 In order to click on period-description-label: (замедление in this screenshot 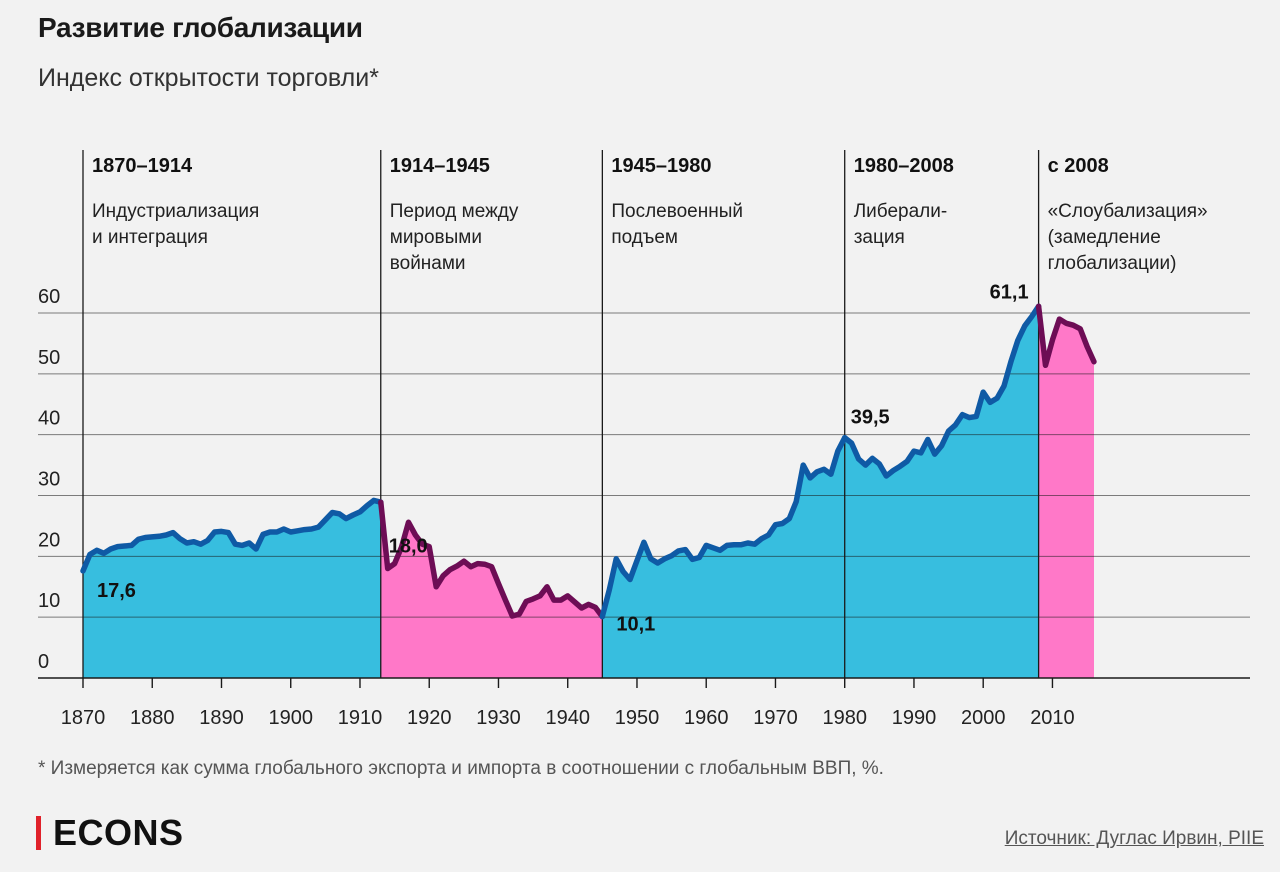, I will do `click(1104, 237)`.